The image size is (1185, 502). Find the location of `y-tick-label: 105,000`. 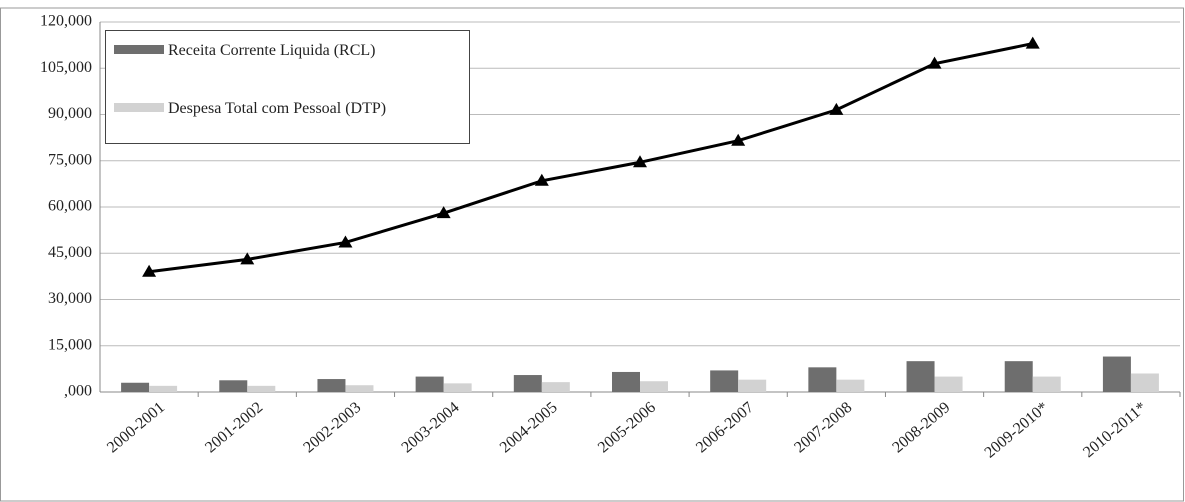

y-tick-label: 105,000 is located at coordinates (66, 67).